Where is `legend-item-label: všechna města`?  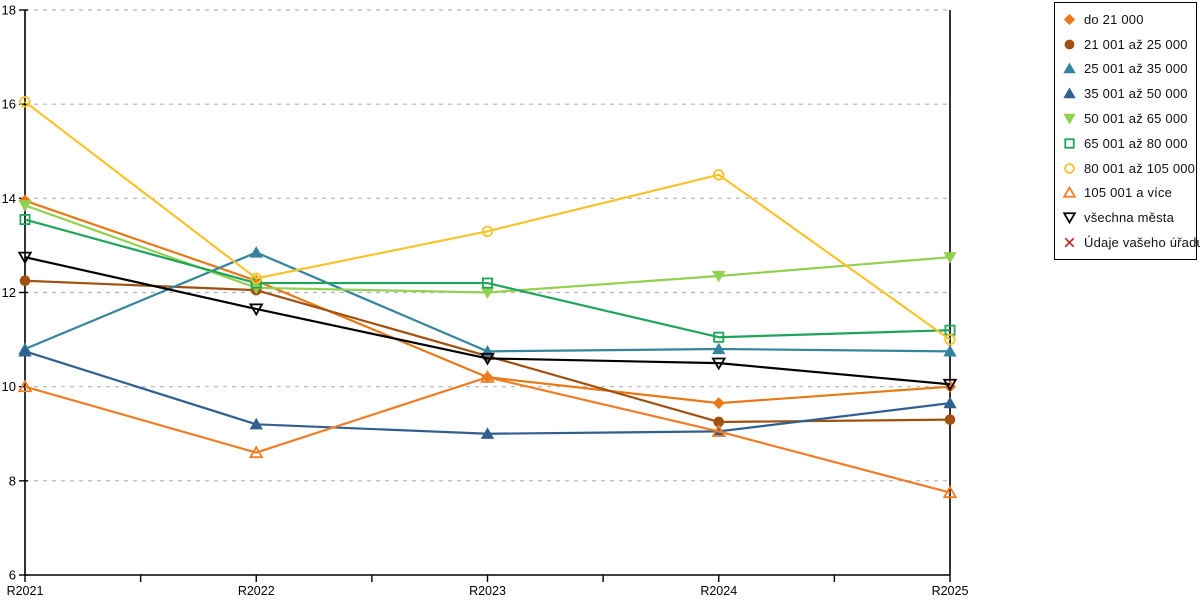
legend-item-label: všechna města is located at coordinates (1129, 218).